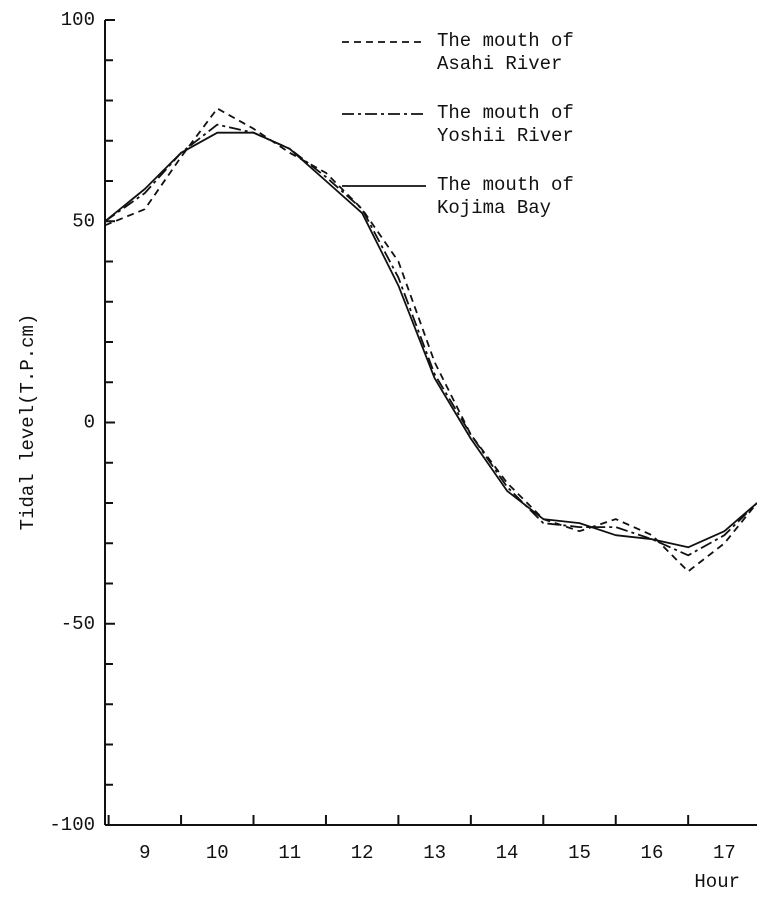 This screenshot has width=757, height=900. What do you see at coordinates (717, 882) in the screenshot?
I see `x-axis-label: Hour` at bounding box center [717, 882].